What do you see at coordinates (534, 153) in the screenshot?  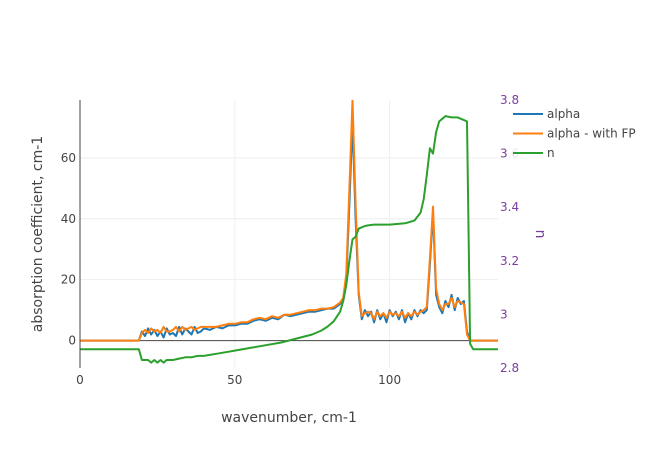 I see `legend-item: n` at bounding box center [534, 153].